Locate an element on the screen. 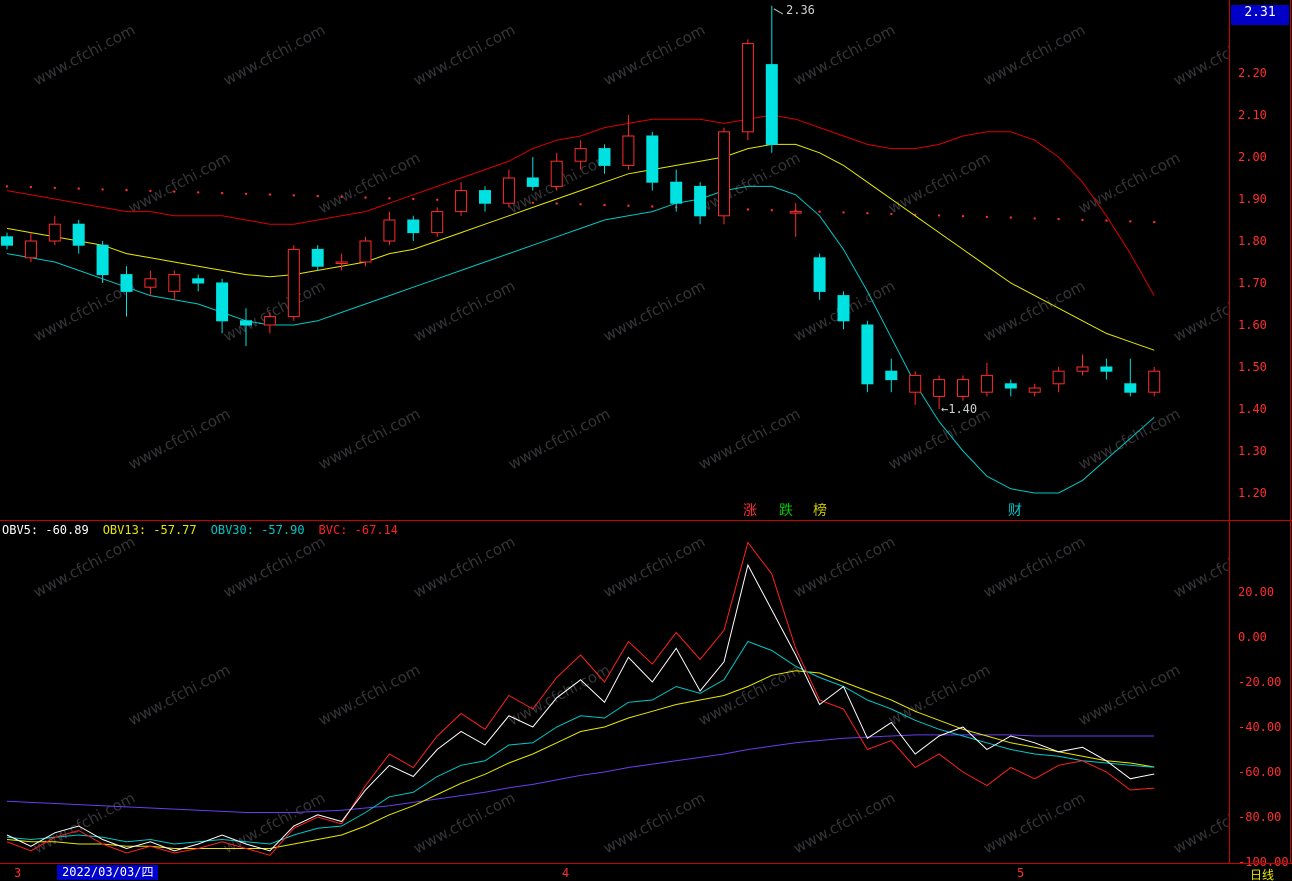 The width and height of the screenshot is (1292, 881). axis-tick-label: -100.00 is located at coordinates (1263, 862).